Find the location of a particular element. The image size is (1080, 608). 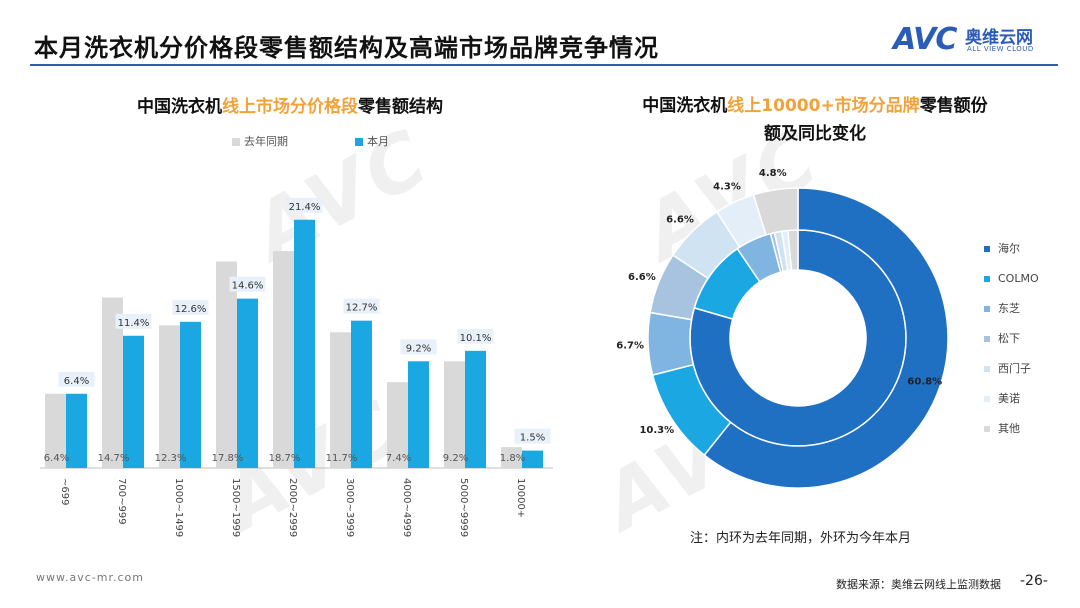

website-url: www.avc-mr.com is located at coordinates (90, 577).